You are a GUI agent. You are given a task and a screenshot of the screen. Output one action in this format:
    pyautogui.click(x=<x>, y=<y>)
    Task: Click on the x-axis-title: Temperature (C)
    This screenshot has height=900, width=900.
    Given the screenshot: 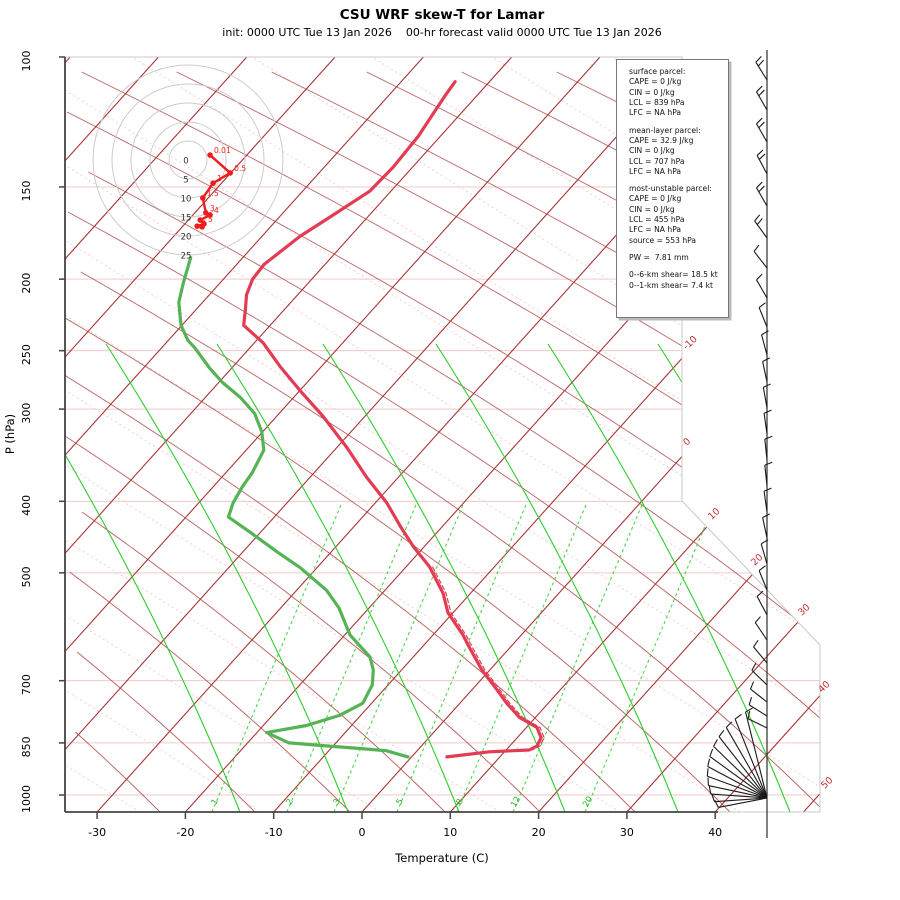 What is the action you would take?
    pyautogui.click(x=441, y=858)
    